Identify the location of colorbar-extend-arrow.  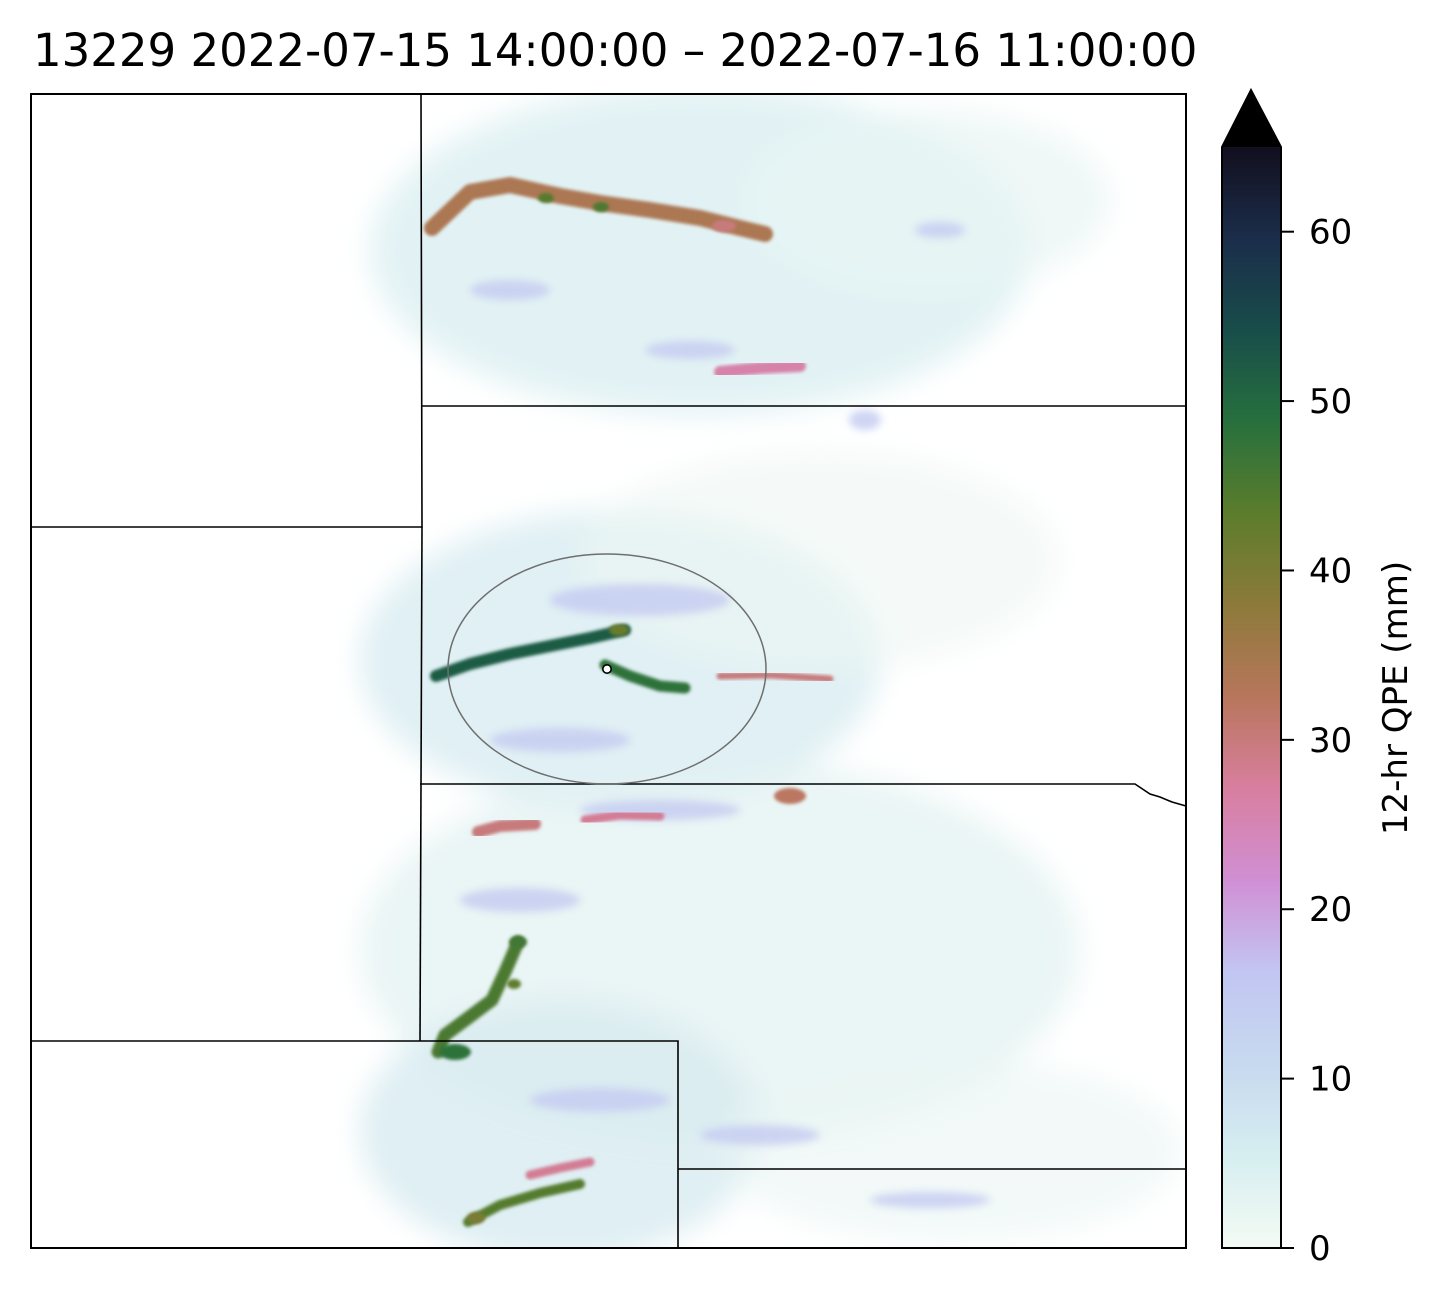
(1251, 118).